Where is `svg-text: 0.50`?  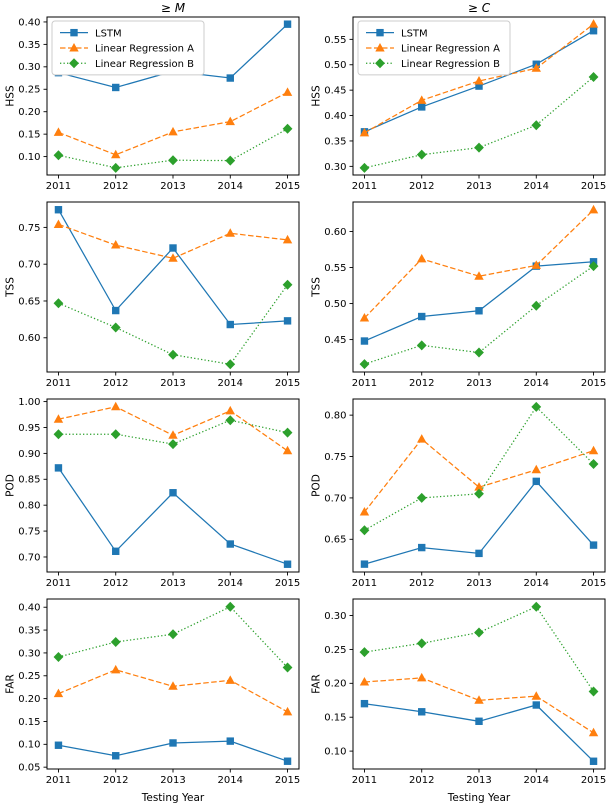 svg-text: 0.50 is located at coordinates (335, 65).